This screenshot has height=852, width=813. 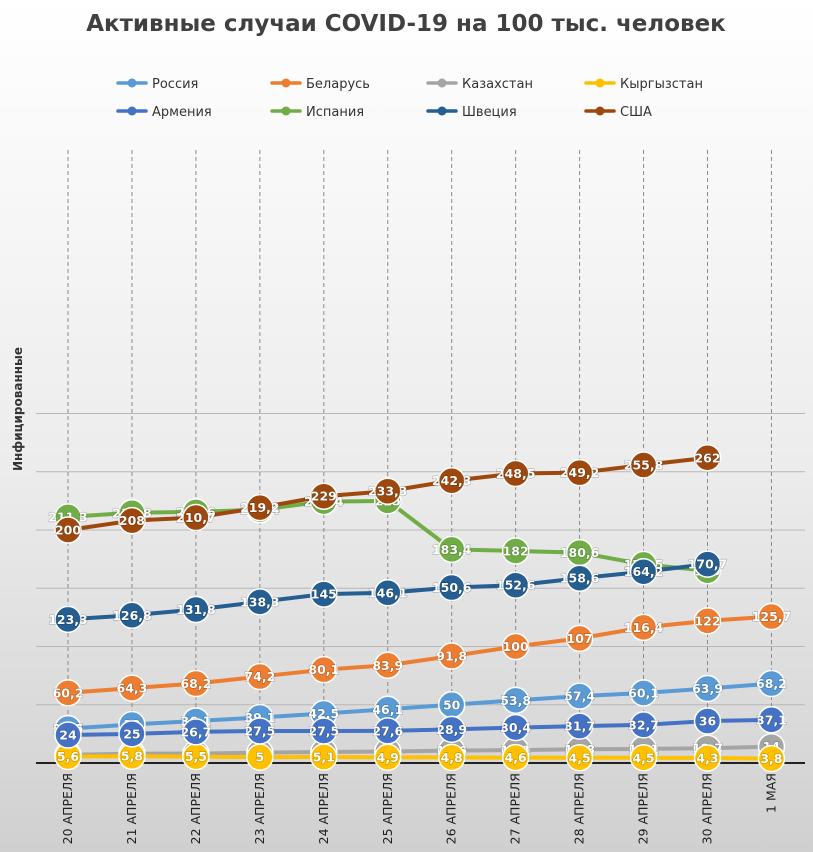 I want to click on data-label: 32,7, so click(x=643, y=724).